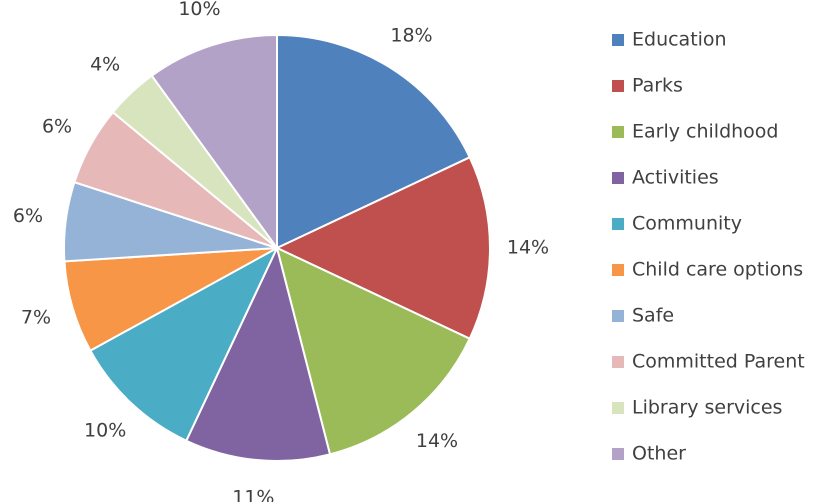 The width and height of the screenshot is (835, 502). I want to click on legend-label: Activities, so click(675, 178).